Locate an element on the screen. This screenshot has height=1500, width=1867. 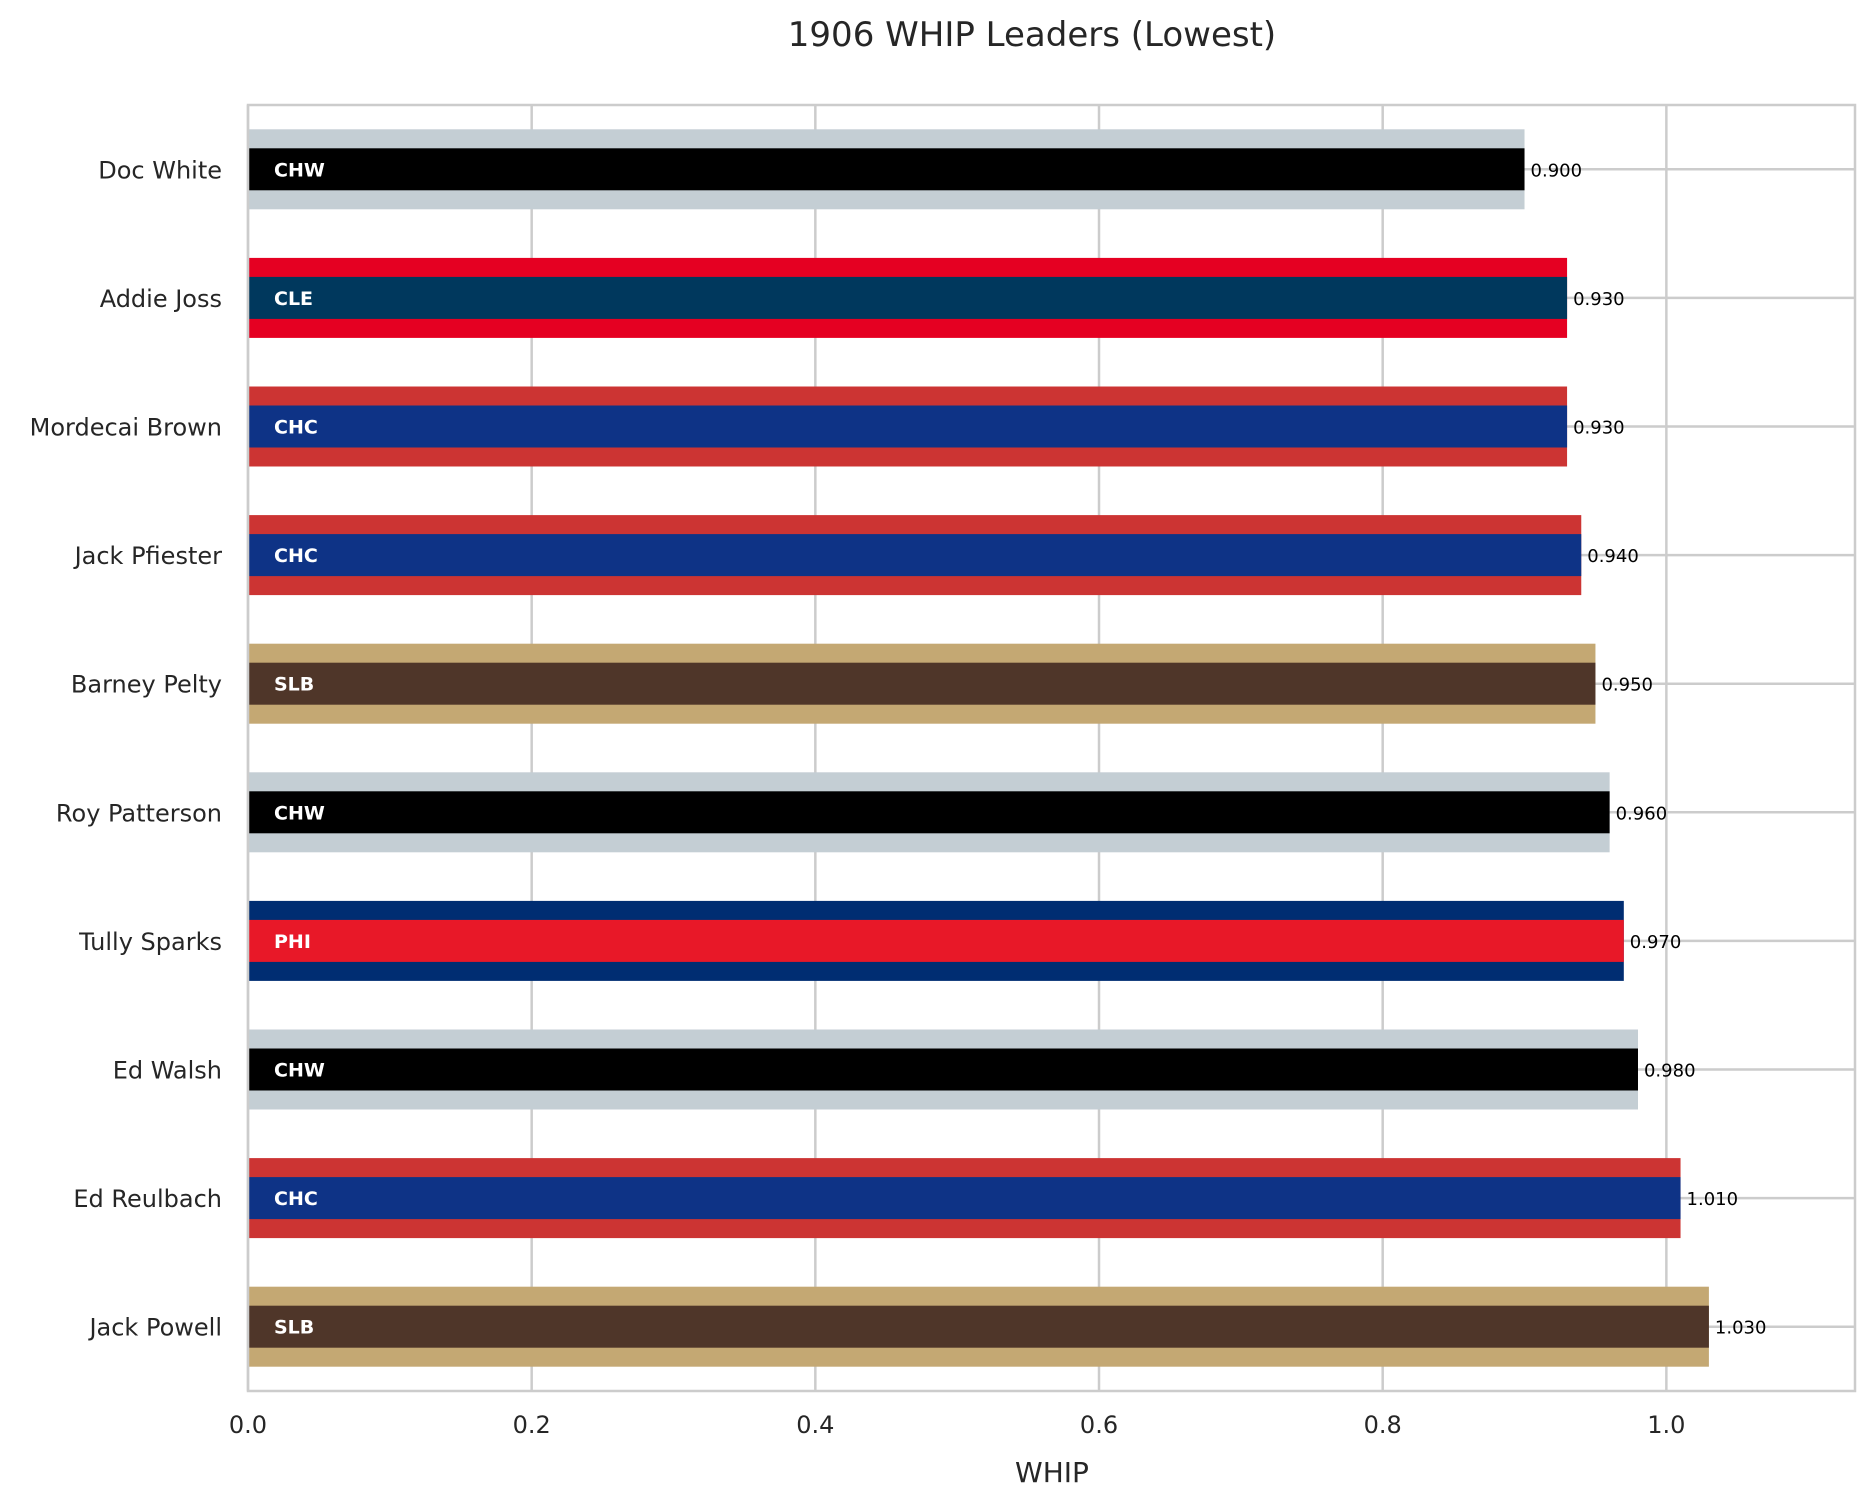
bar-group: SLB 1.030 is located at coordinates (1007, 1326).